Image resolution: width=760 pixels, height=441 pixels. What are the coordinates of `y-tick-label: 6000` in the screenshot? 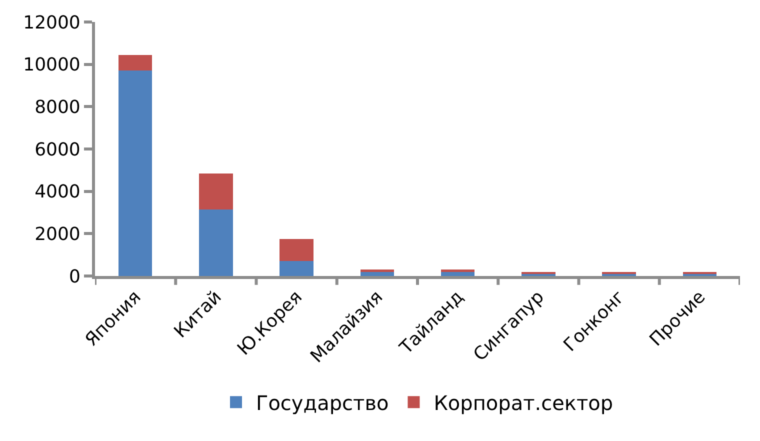 It's located at (57, 149).